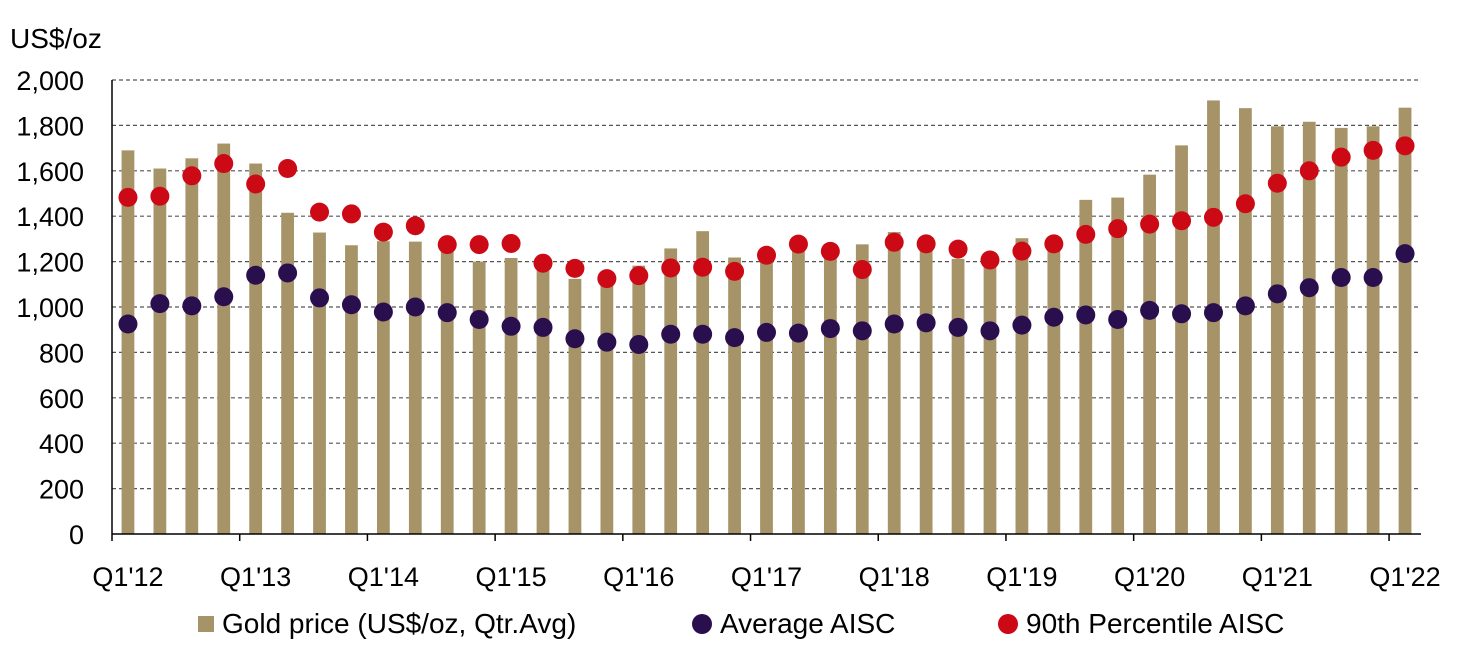  Describe the element at coordinates (56, 38) in the screenshot. I see `y-axis-unit-label: US$/oz` at that location.